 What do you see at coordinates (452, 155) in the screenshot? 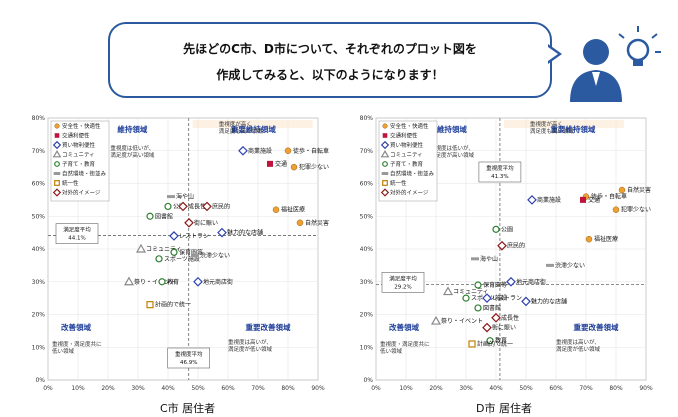
I see `quadrant-note-maintain: 満足度が高い領域` at bounding box center [452, 155].